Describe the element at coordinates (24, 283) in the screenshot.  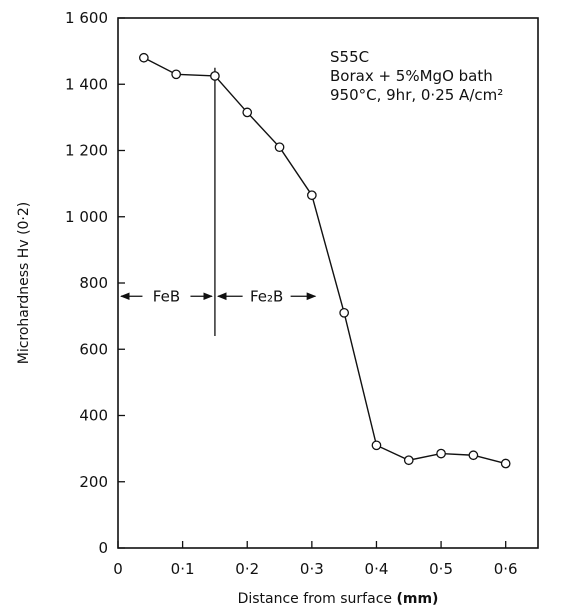
I see `y-axis-title: Microhardness Hv (0·2)` at that location.